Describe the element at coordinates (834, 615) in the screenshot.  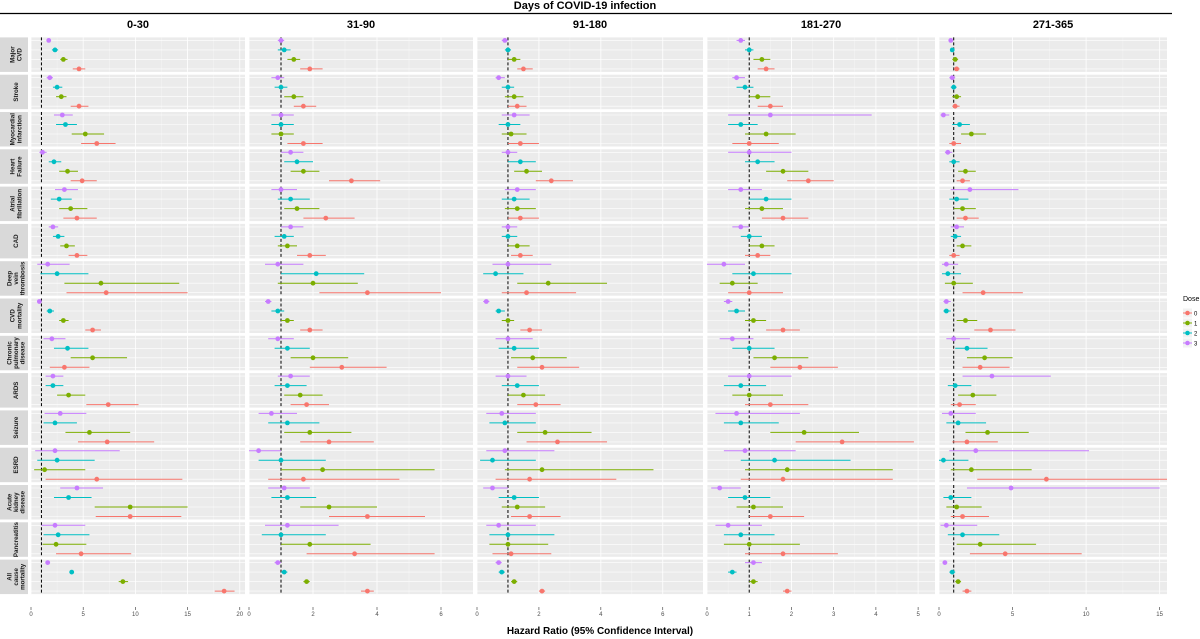
I see `x-tick-label: 3` at that location.